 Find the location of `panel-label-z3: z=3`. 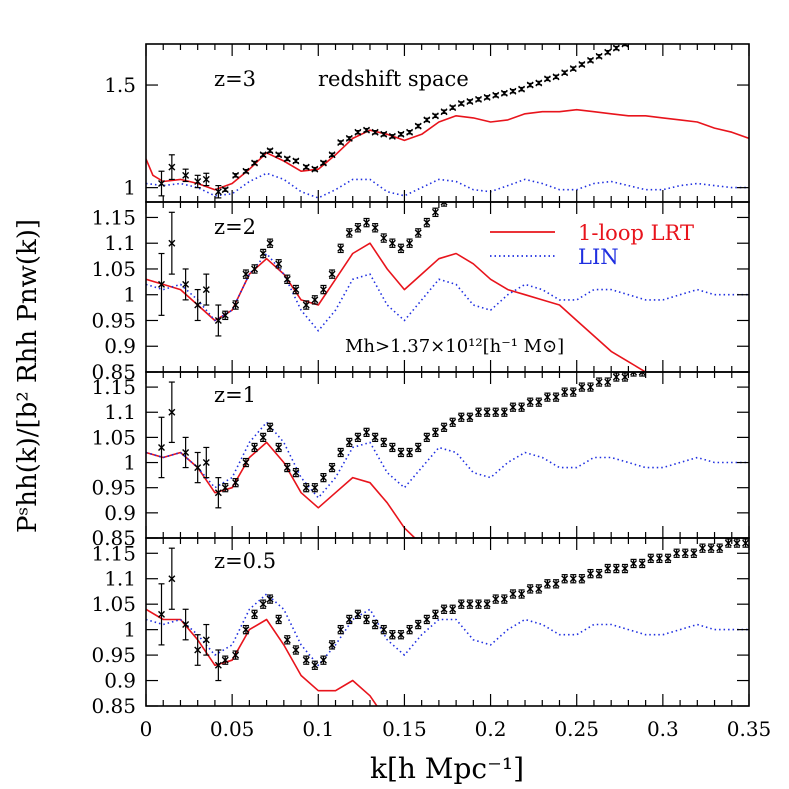

panel-label-z3: z=3 is located at coordinates (235, 79).